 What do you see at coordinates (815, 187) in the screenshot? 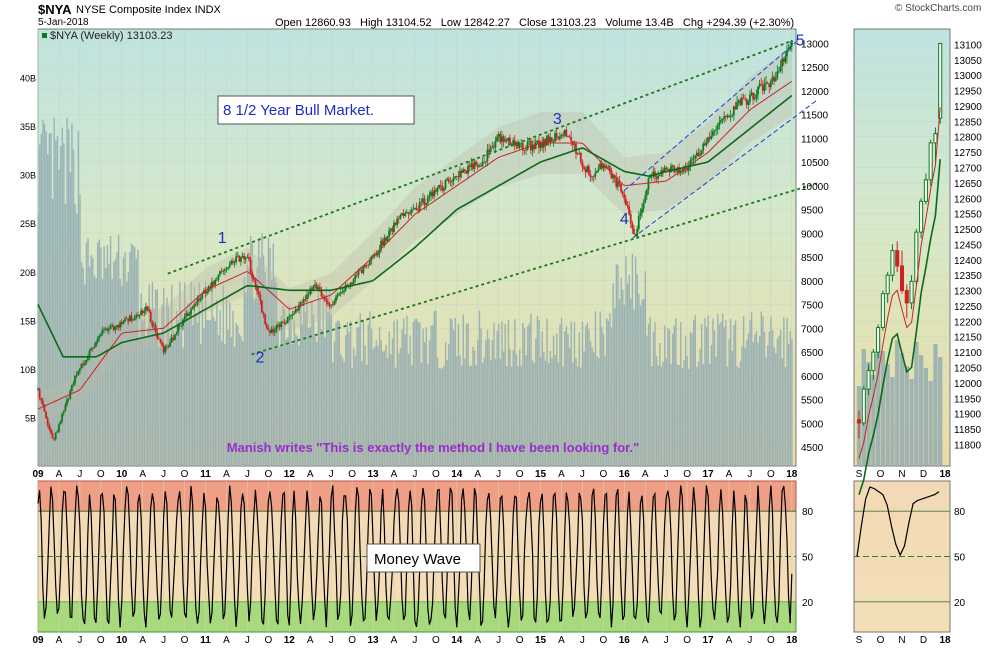
I see `y-tick-label: 10000` at bounding box center [815, 187].